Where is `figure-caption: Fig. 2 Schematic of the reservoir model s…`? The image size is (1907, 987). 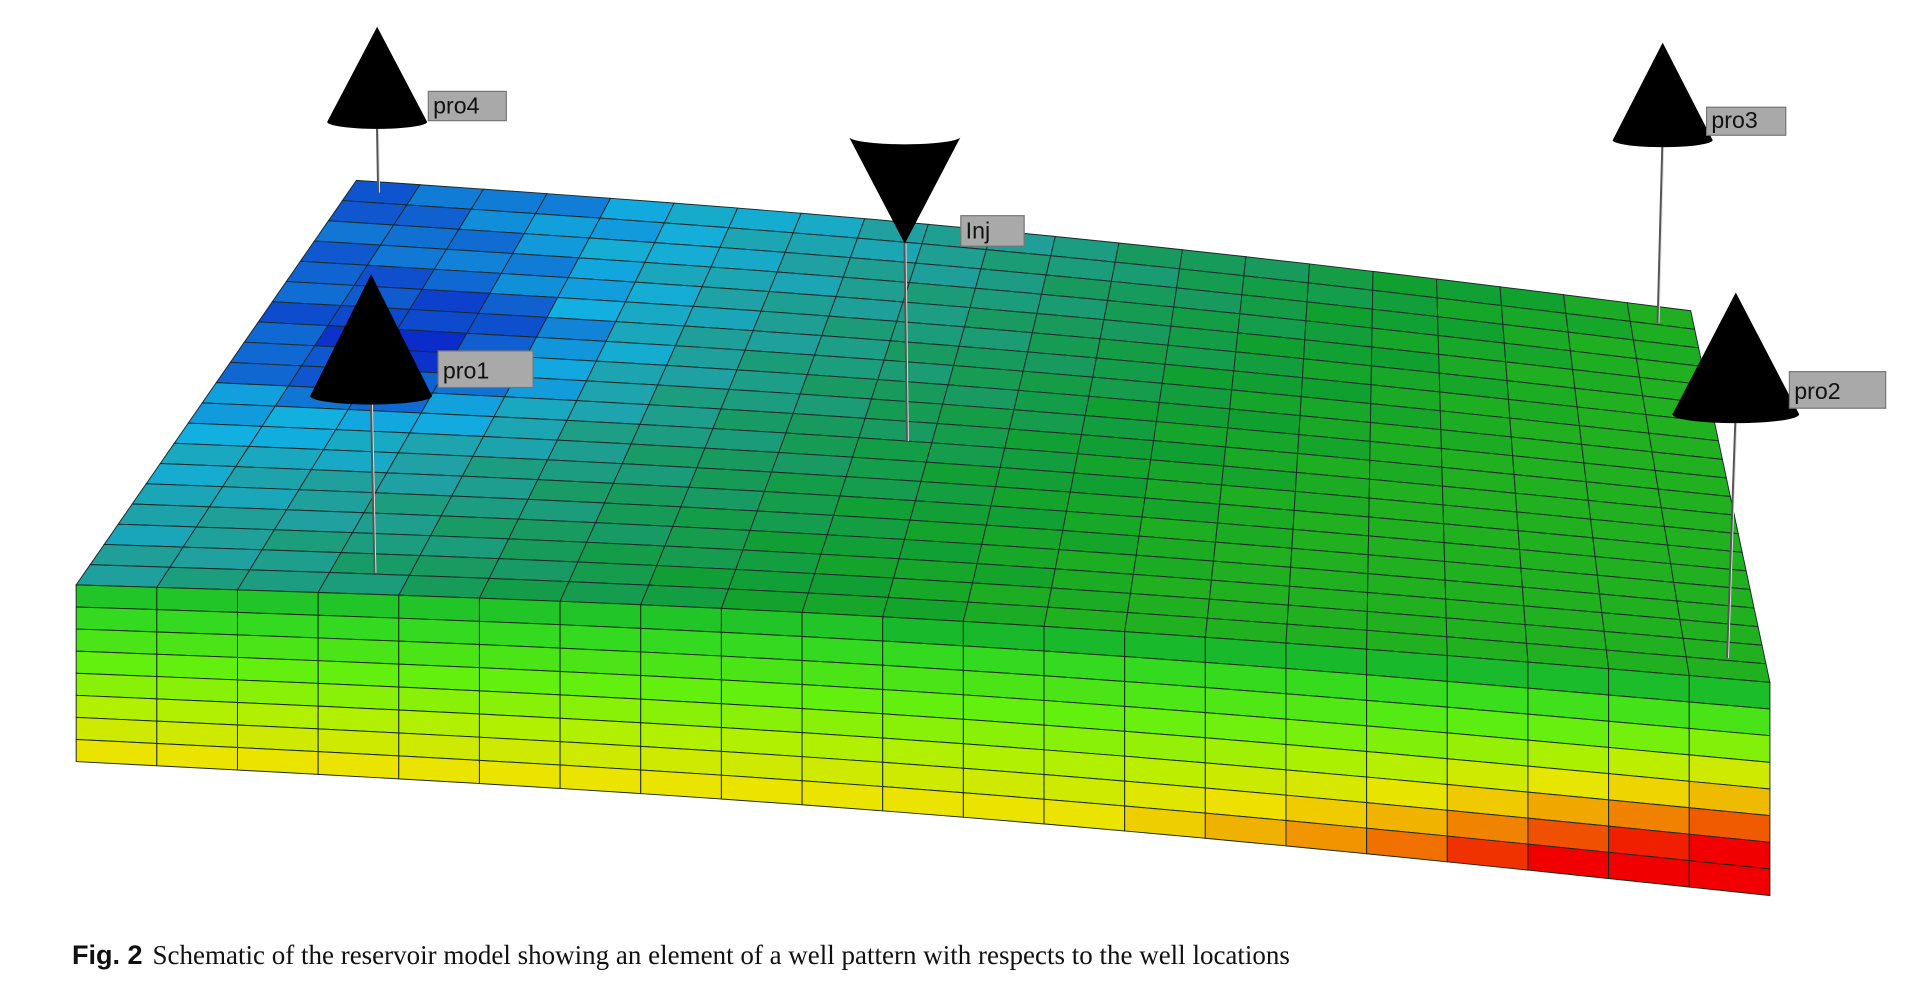
figure-caption: Fig. 2 Schematic of the reservoir model s… is located at coordinates (681, 955).